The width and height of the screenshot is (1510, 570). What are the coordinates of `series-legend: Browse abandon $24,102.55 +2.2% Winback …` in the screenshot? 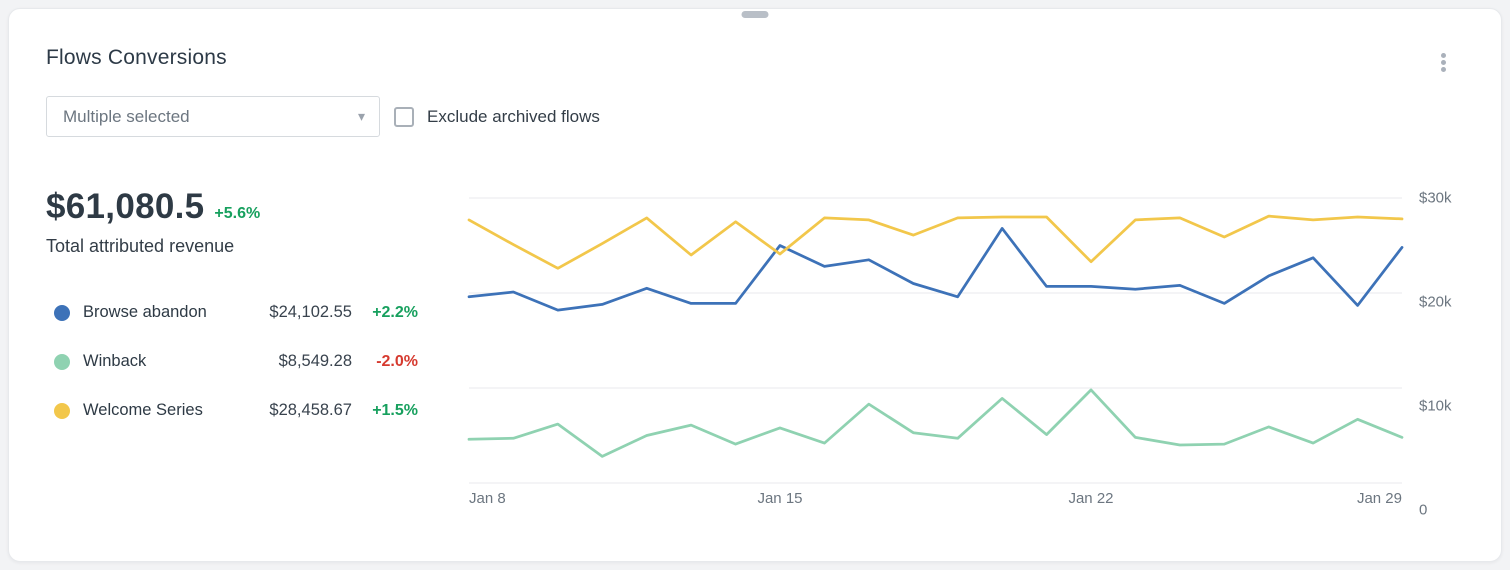 It's located at (257, 361).